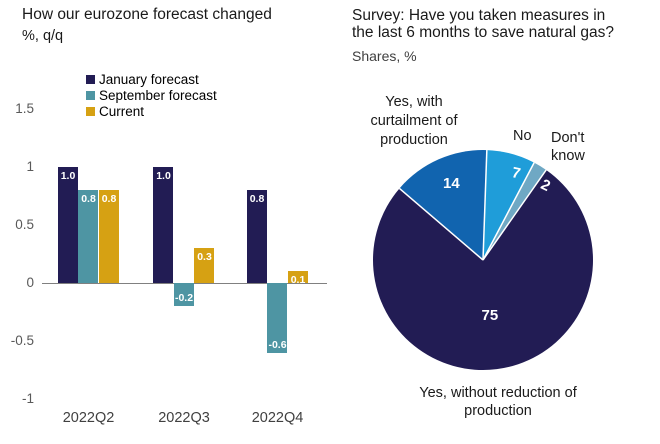 The height and width of the screenshot is (444, 660). I want to click on pie-chart-title-line-1: Survey: Have you taken measures in, so click(479, 15).